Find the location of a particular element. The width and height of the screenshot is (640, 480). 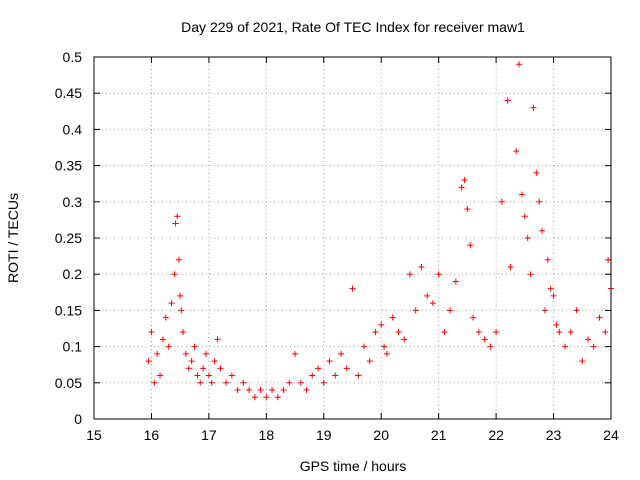

x-tick-label: 22 is located at coordinates (496, 435).